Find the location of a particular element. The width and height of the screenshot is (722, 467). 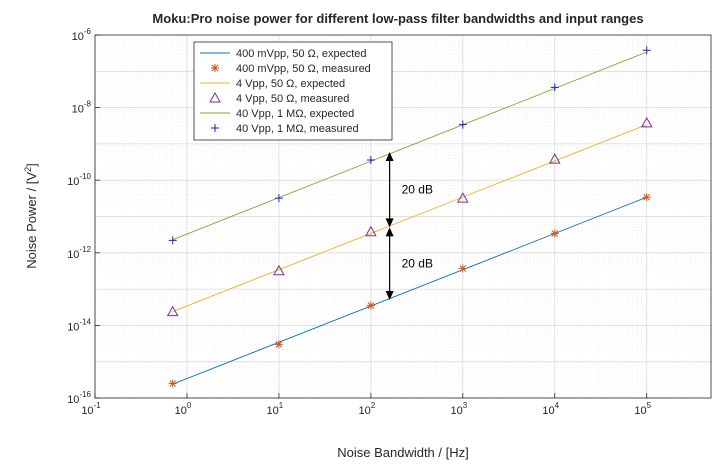

legend-entry-2: 4 Vpp, 50 Ω, expected is located at coordinates (272, 84).